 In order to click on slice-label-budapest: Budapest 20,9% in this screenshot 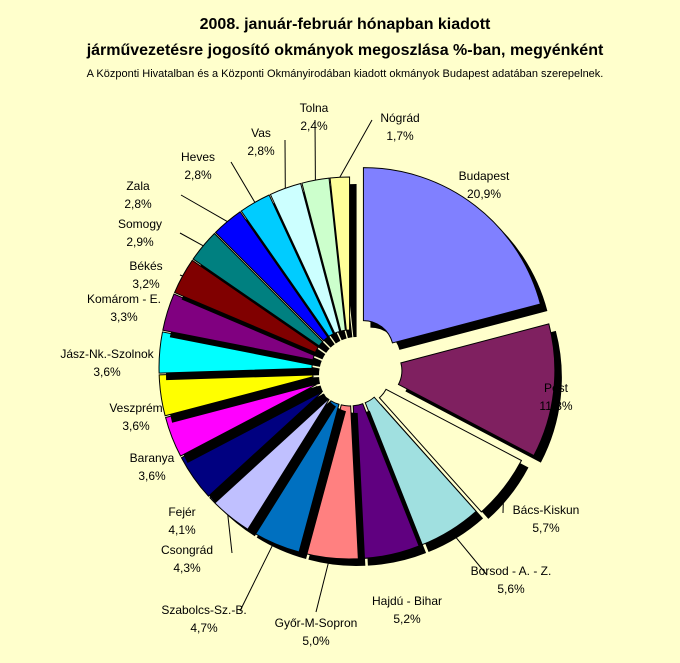, I will do `click(484, 185)`.